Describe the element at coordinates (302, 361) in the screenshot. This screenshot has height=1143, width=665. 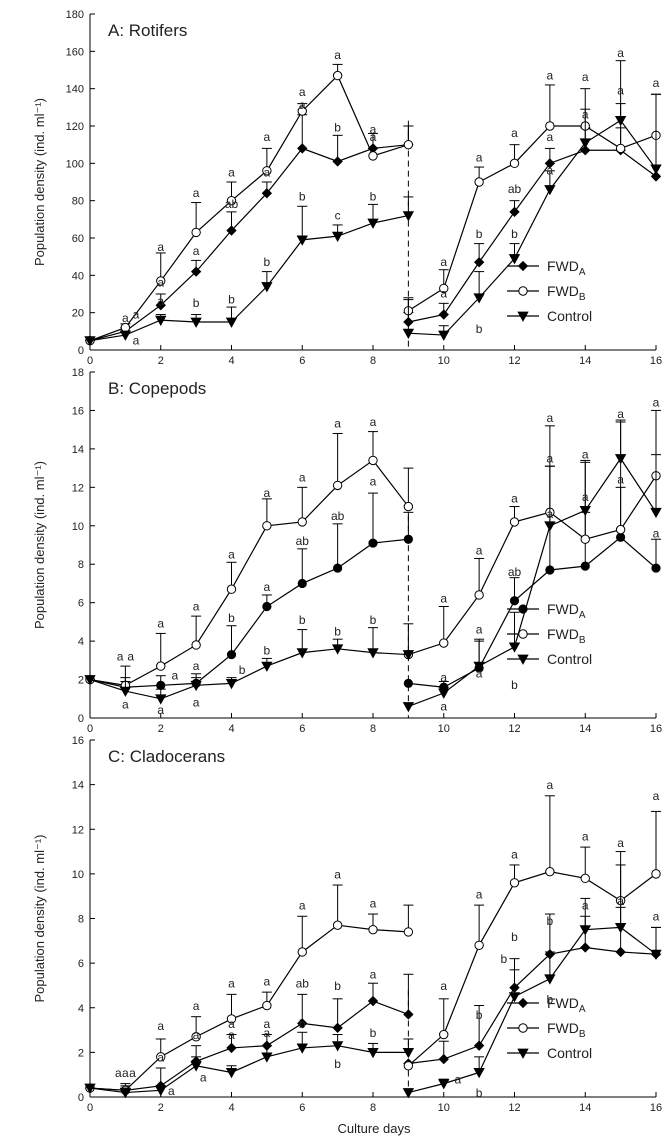
I see `x-tick-label: 6` at that location.